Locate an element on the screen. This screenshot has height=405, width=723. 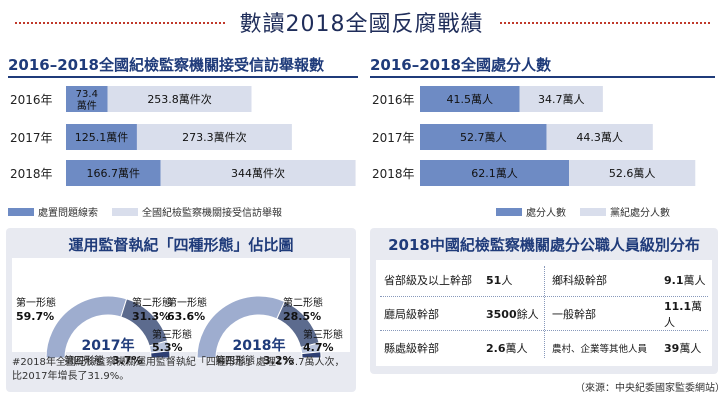
legend-label-leads: 處置問題線索 is located at coordinates (68, 213).